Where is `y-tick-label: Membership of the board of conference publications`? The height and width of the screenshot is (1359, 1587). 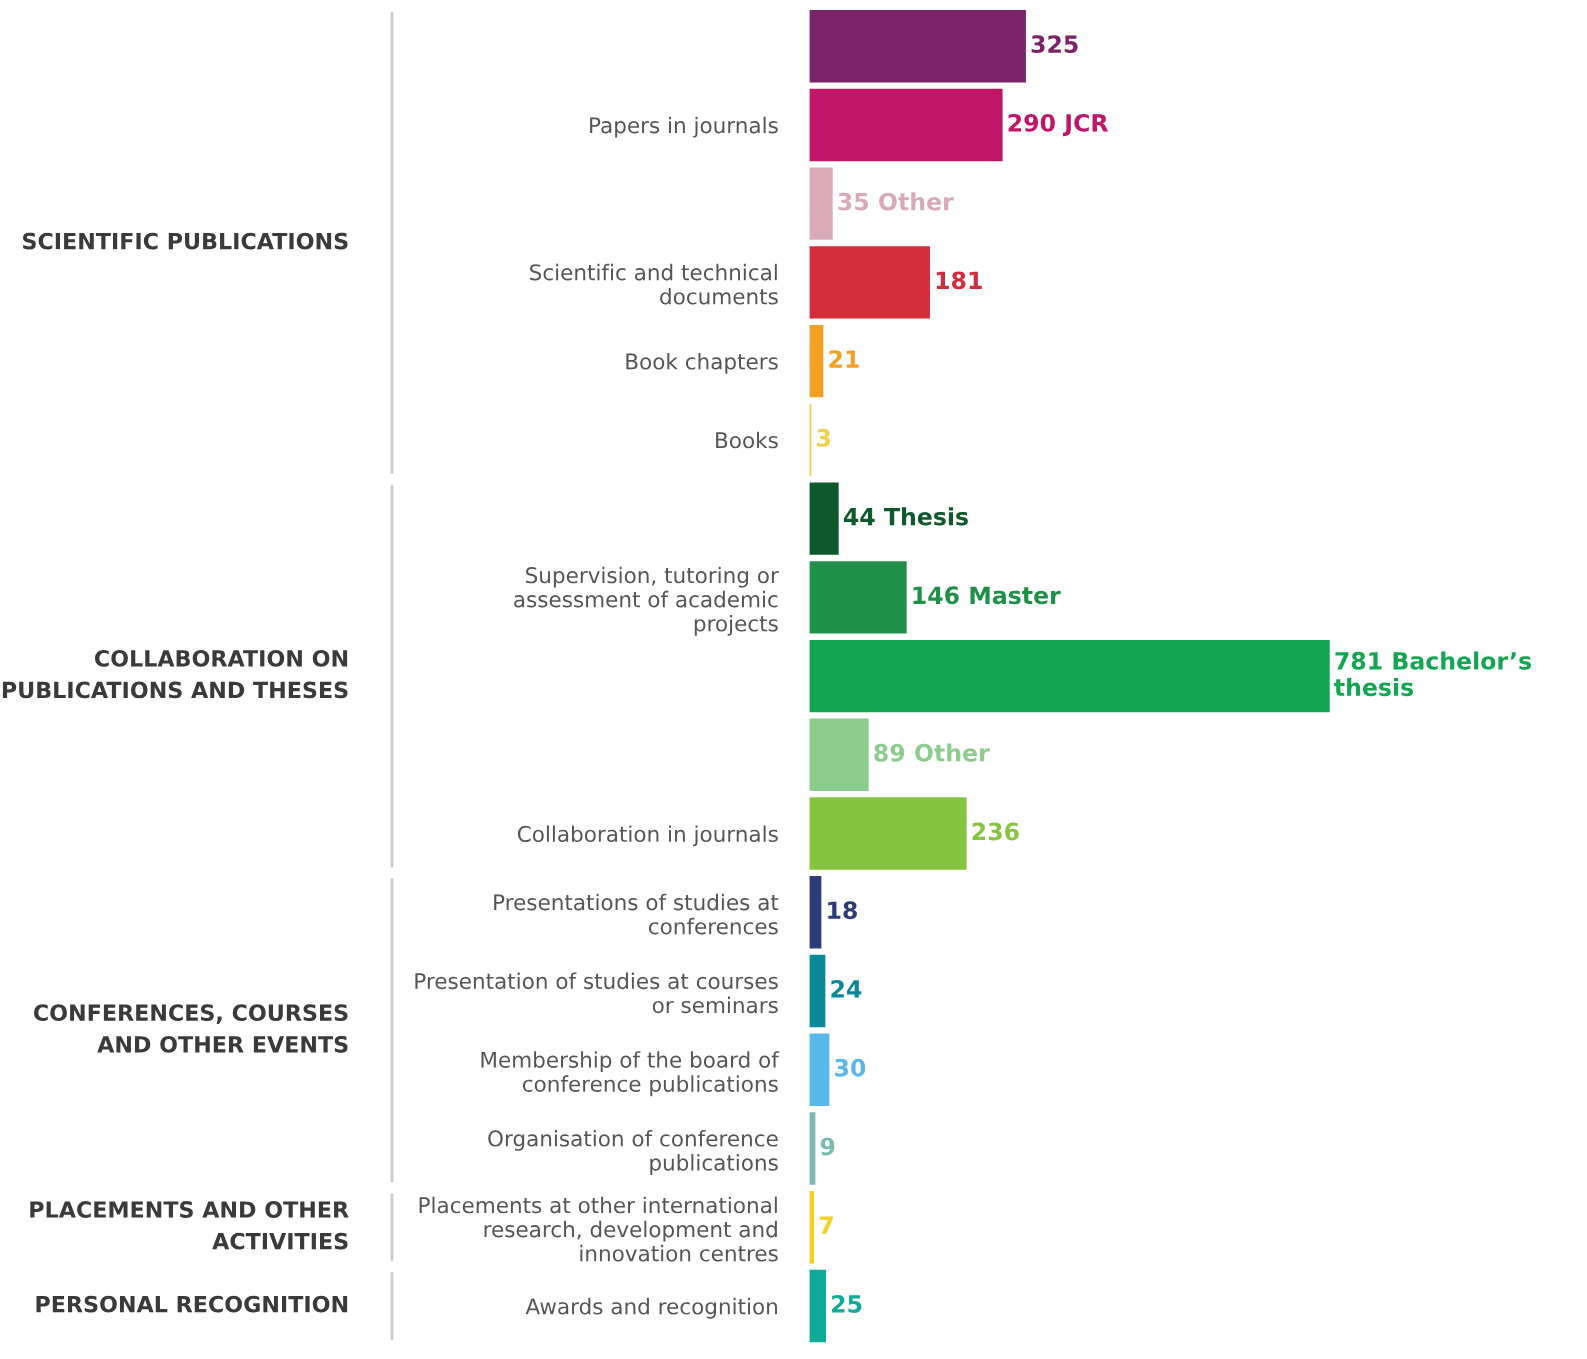 y-tick-label: Membership of the board of conference publications is located at coordinates (630, 1074).